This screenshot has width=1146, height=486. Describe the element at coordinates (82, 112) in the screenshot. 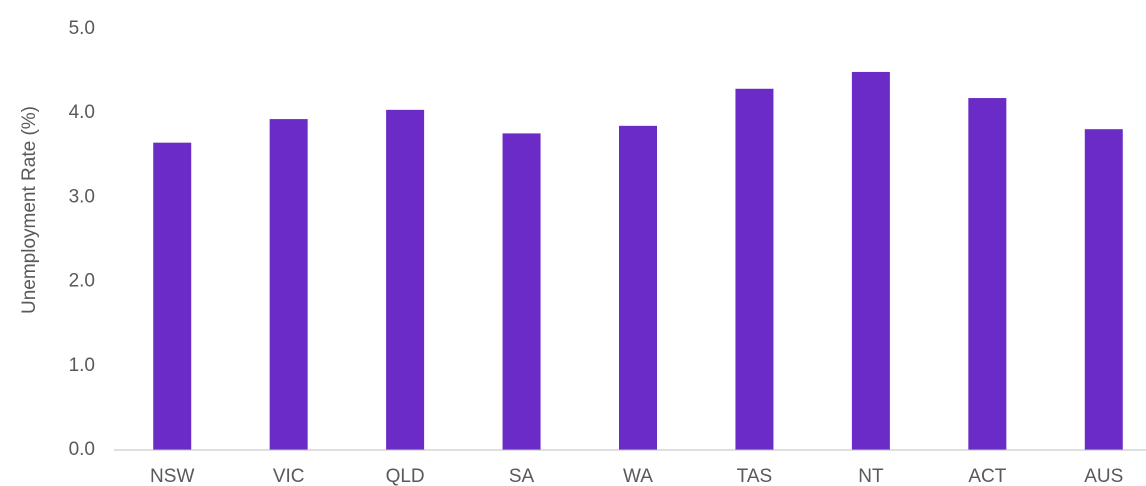

I see `y-tick-label: 4.0` at that location.